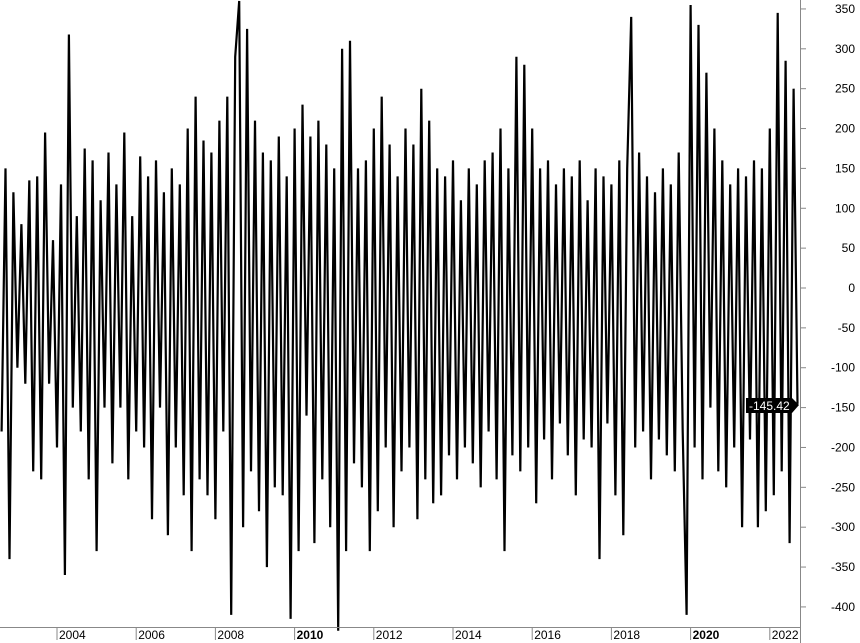  Describe the element at coordinates (845, 168) in the screenshot. I see `y-tick-label: 150` at that location.